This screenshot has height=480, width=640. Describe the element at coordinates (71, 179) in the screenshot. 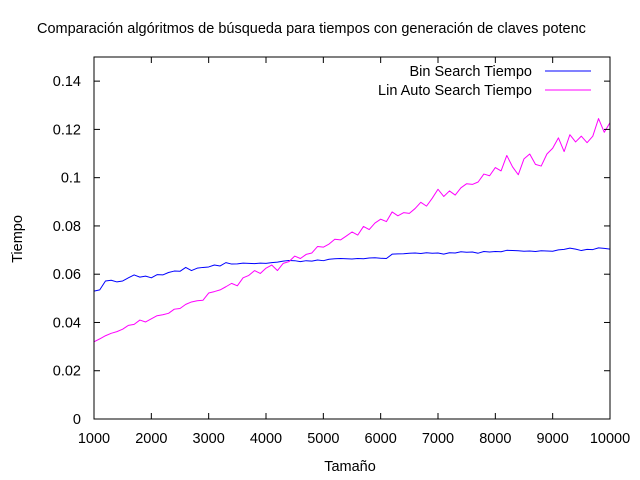

I see `y-tick-label: 0.1` at that location.